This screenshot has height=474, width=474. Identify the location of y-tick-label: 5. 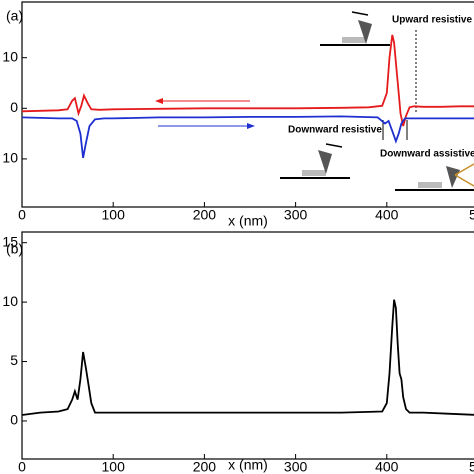
(14, 360).